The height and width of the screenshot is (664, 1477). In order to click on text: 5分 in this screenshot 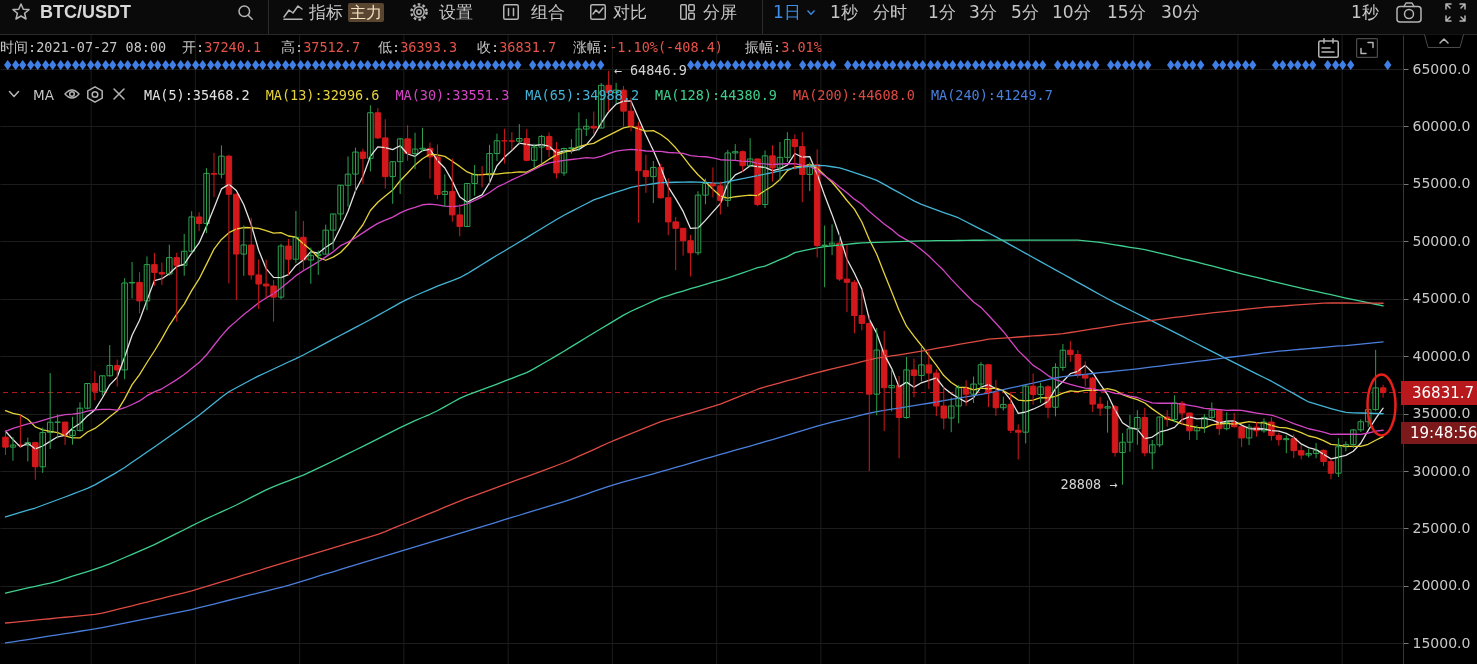, I will do `click(1025, 12)`.